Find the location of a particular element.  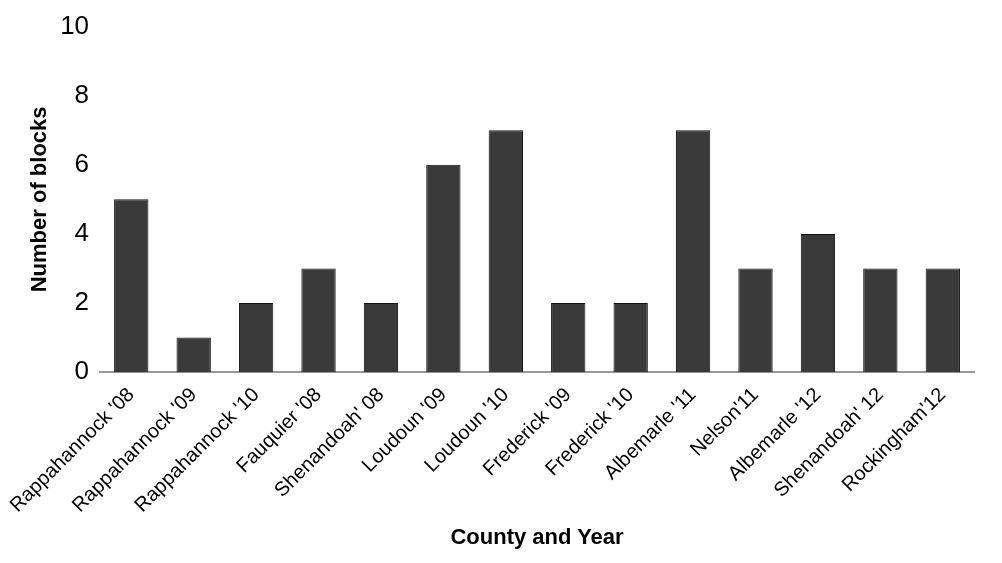

y-tick-label: 10 is located at coordinates (75, 24).